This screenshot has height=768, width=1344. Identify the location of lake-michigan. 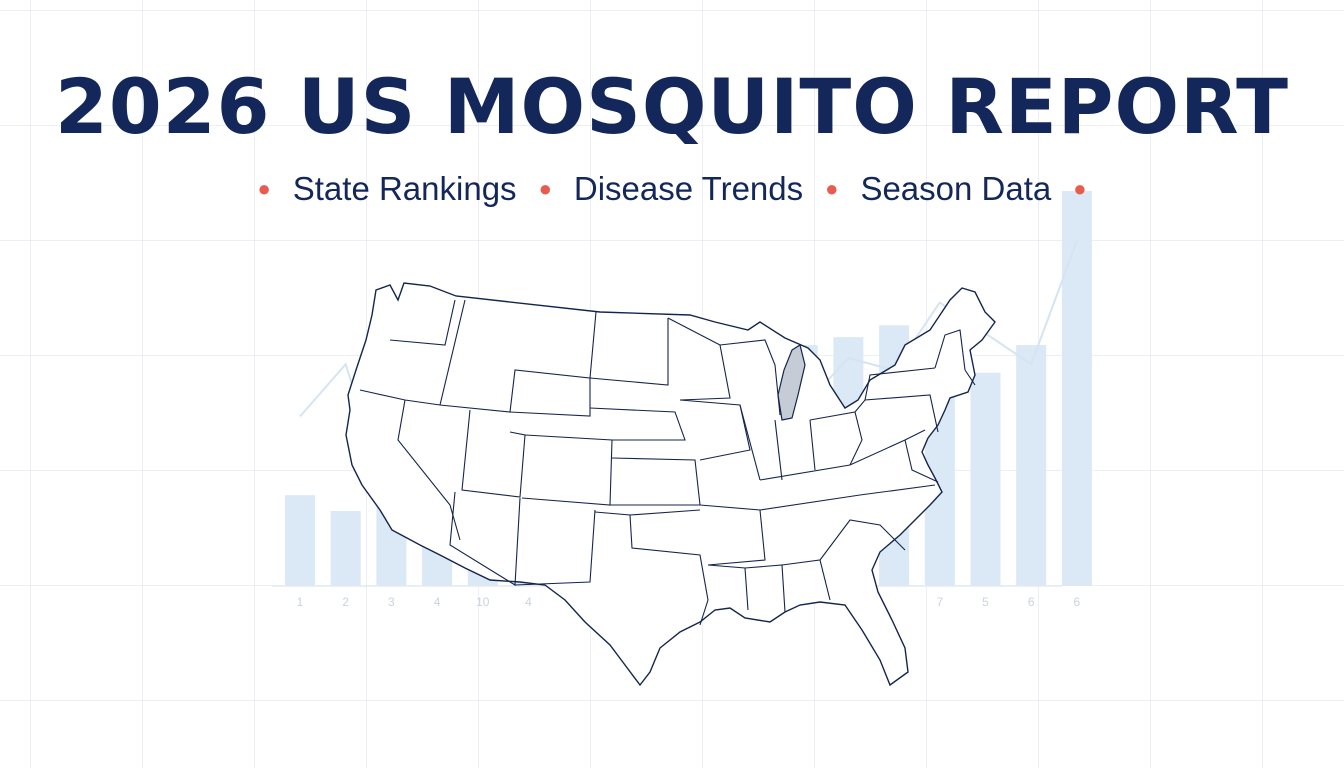
(791, 382).